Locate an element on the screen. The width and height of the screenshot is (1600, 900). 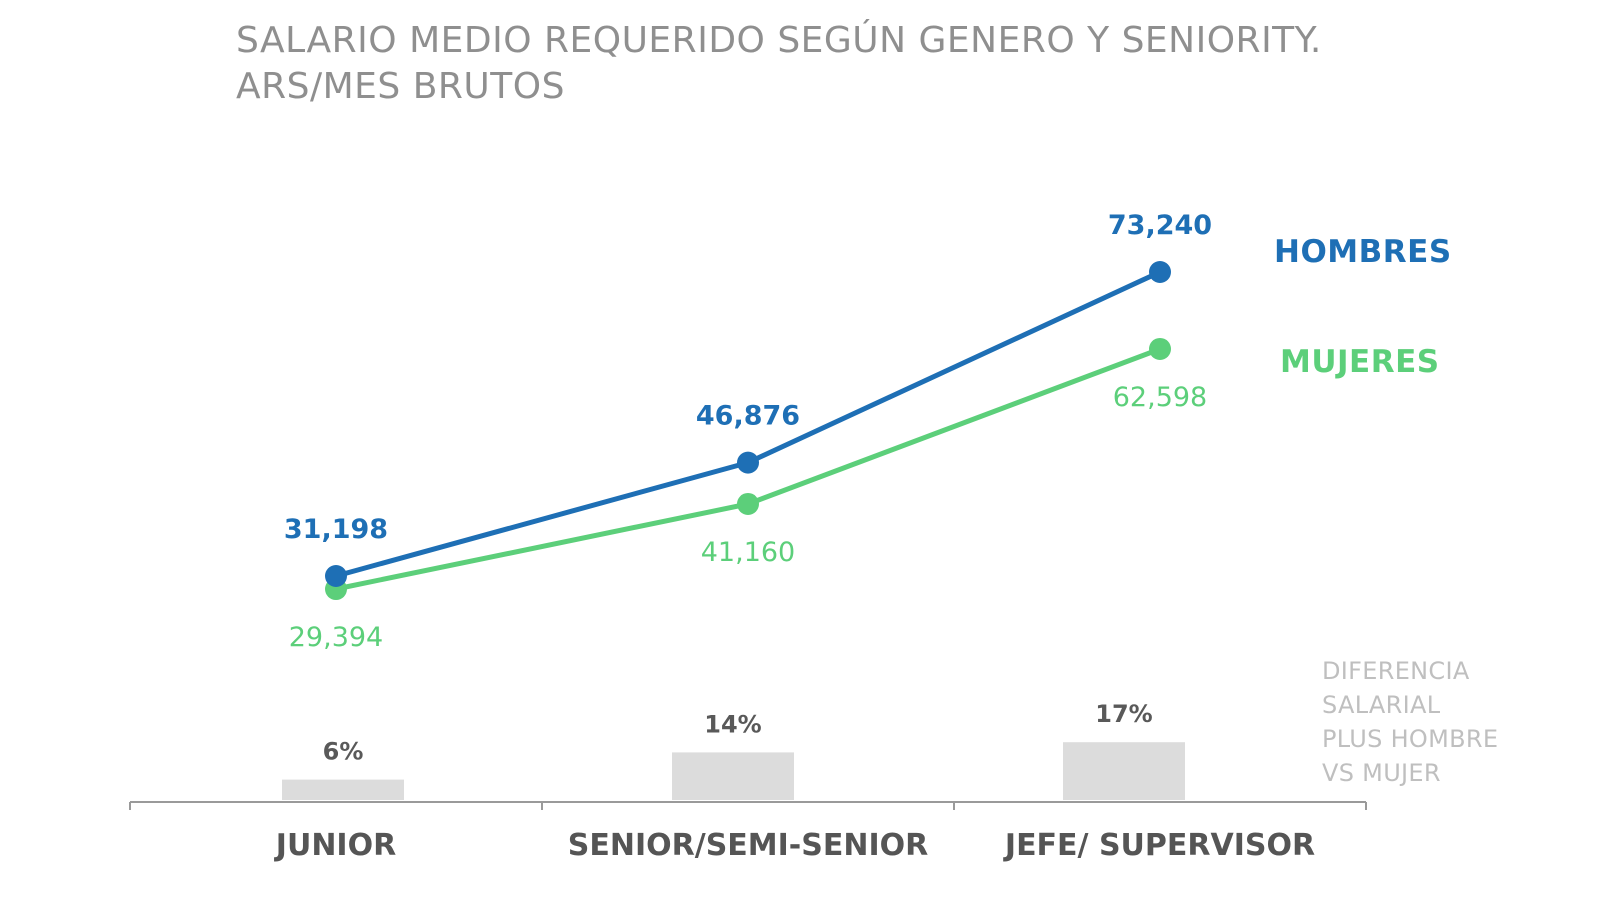
chart-title-line-2: ARS/MES BRUTOS is located at coordinates (400, 86).